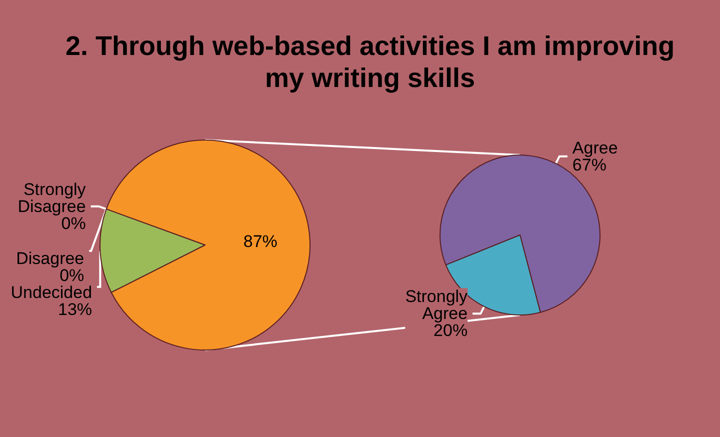  What do you see at coordinates (595, 148) in the screenshot?
I see `slice-label: Agree` at bounding box center [595, 148].